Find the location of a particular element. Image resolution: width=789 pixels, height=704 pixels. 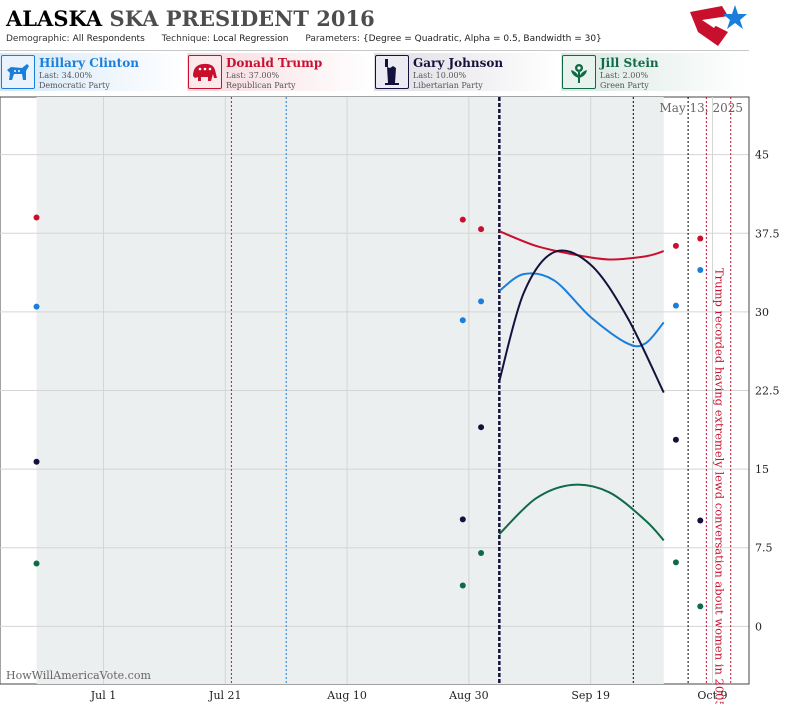

page-title: ALASKA SKA PRESIDENT 2016 is located at coordinates (190, 18).